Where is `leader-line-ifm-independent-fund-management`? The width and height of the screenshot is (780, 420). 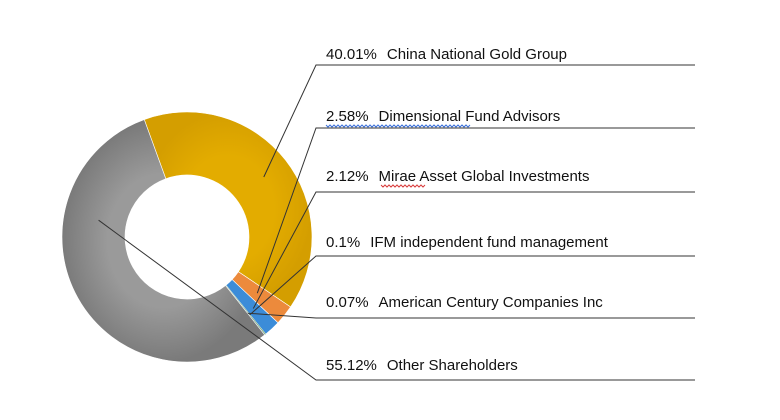
leader-line-ifm-independent-fund-management is located at coordinates (472, 285).